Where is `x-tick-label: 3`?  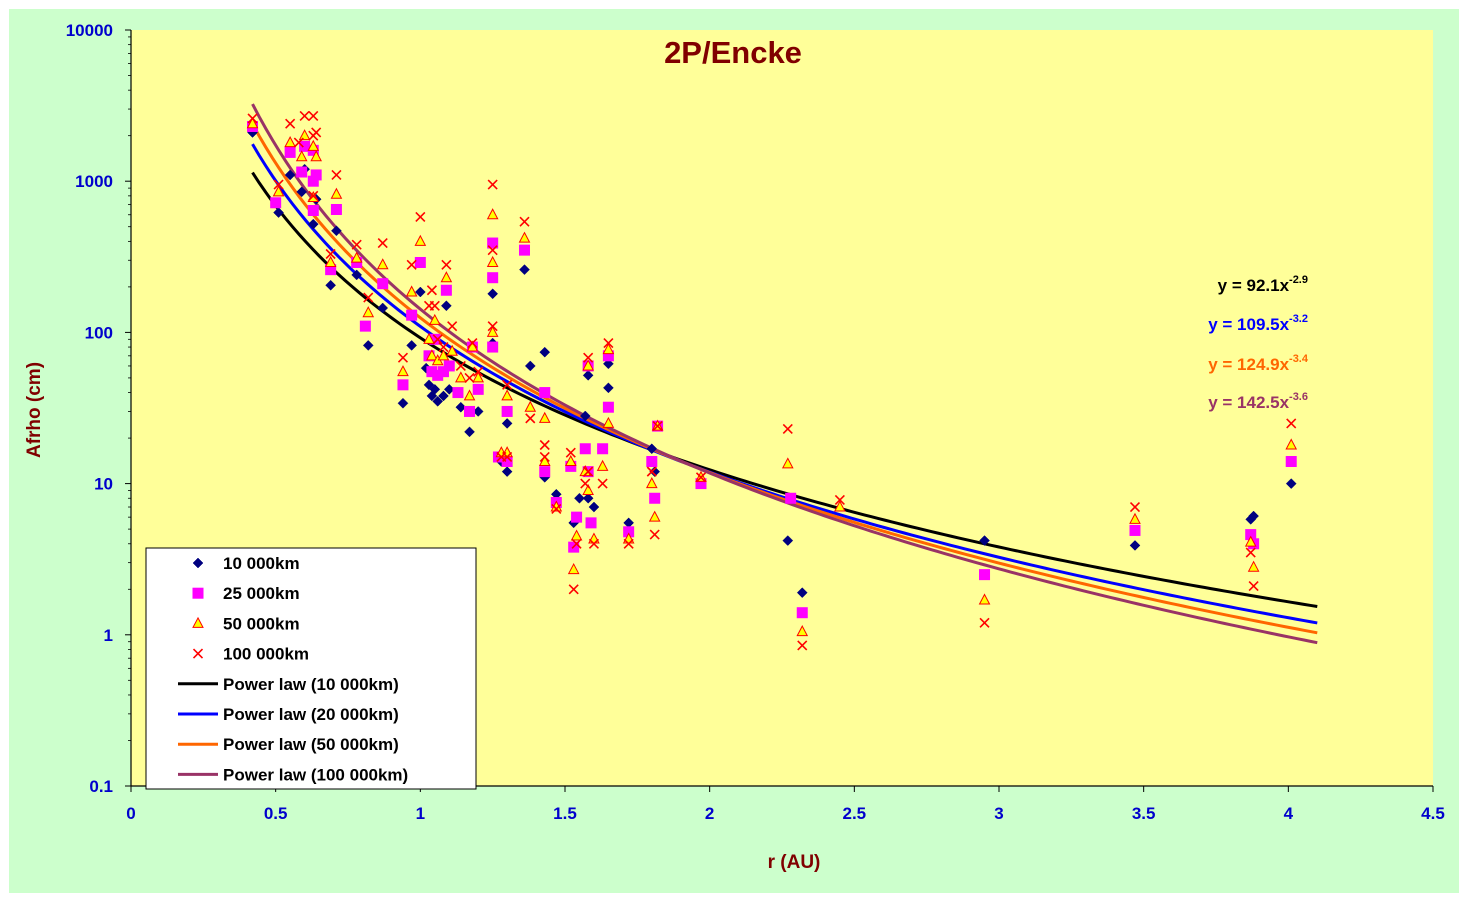 x-tick-label: 3 is located at coordinates (998, 813).